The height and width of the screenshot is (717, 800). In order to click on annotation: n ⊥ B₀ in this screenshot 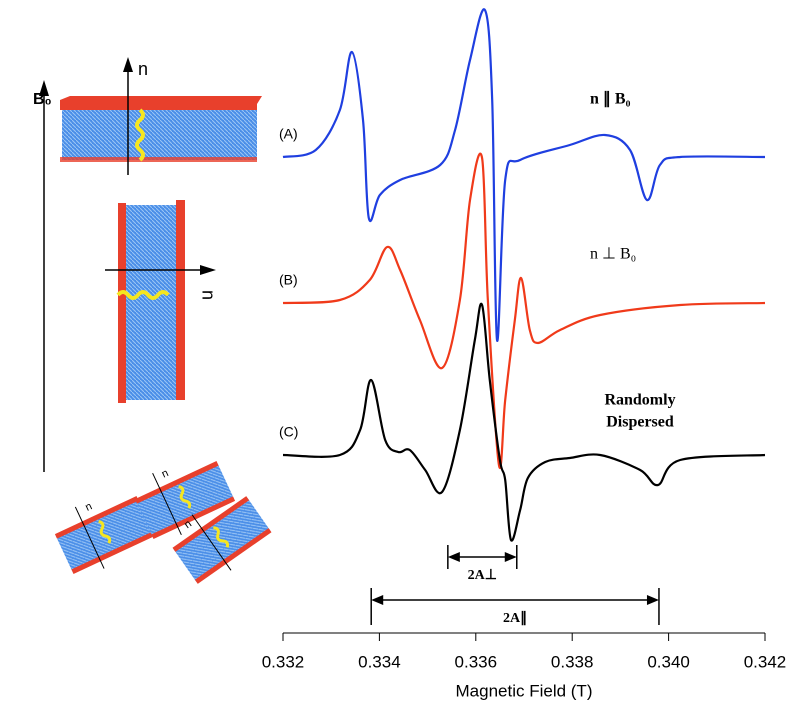, I will do `click(613, 254)`.